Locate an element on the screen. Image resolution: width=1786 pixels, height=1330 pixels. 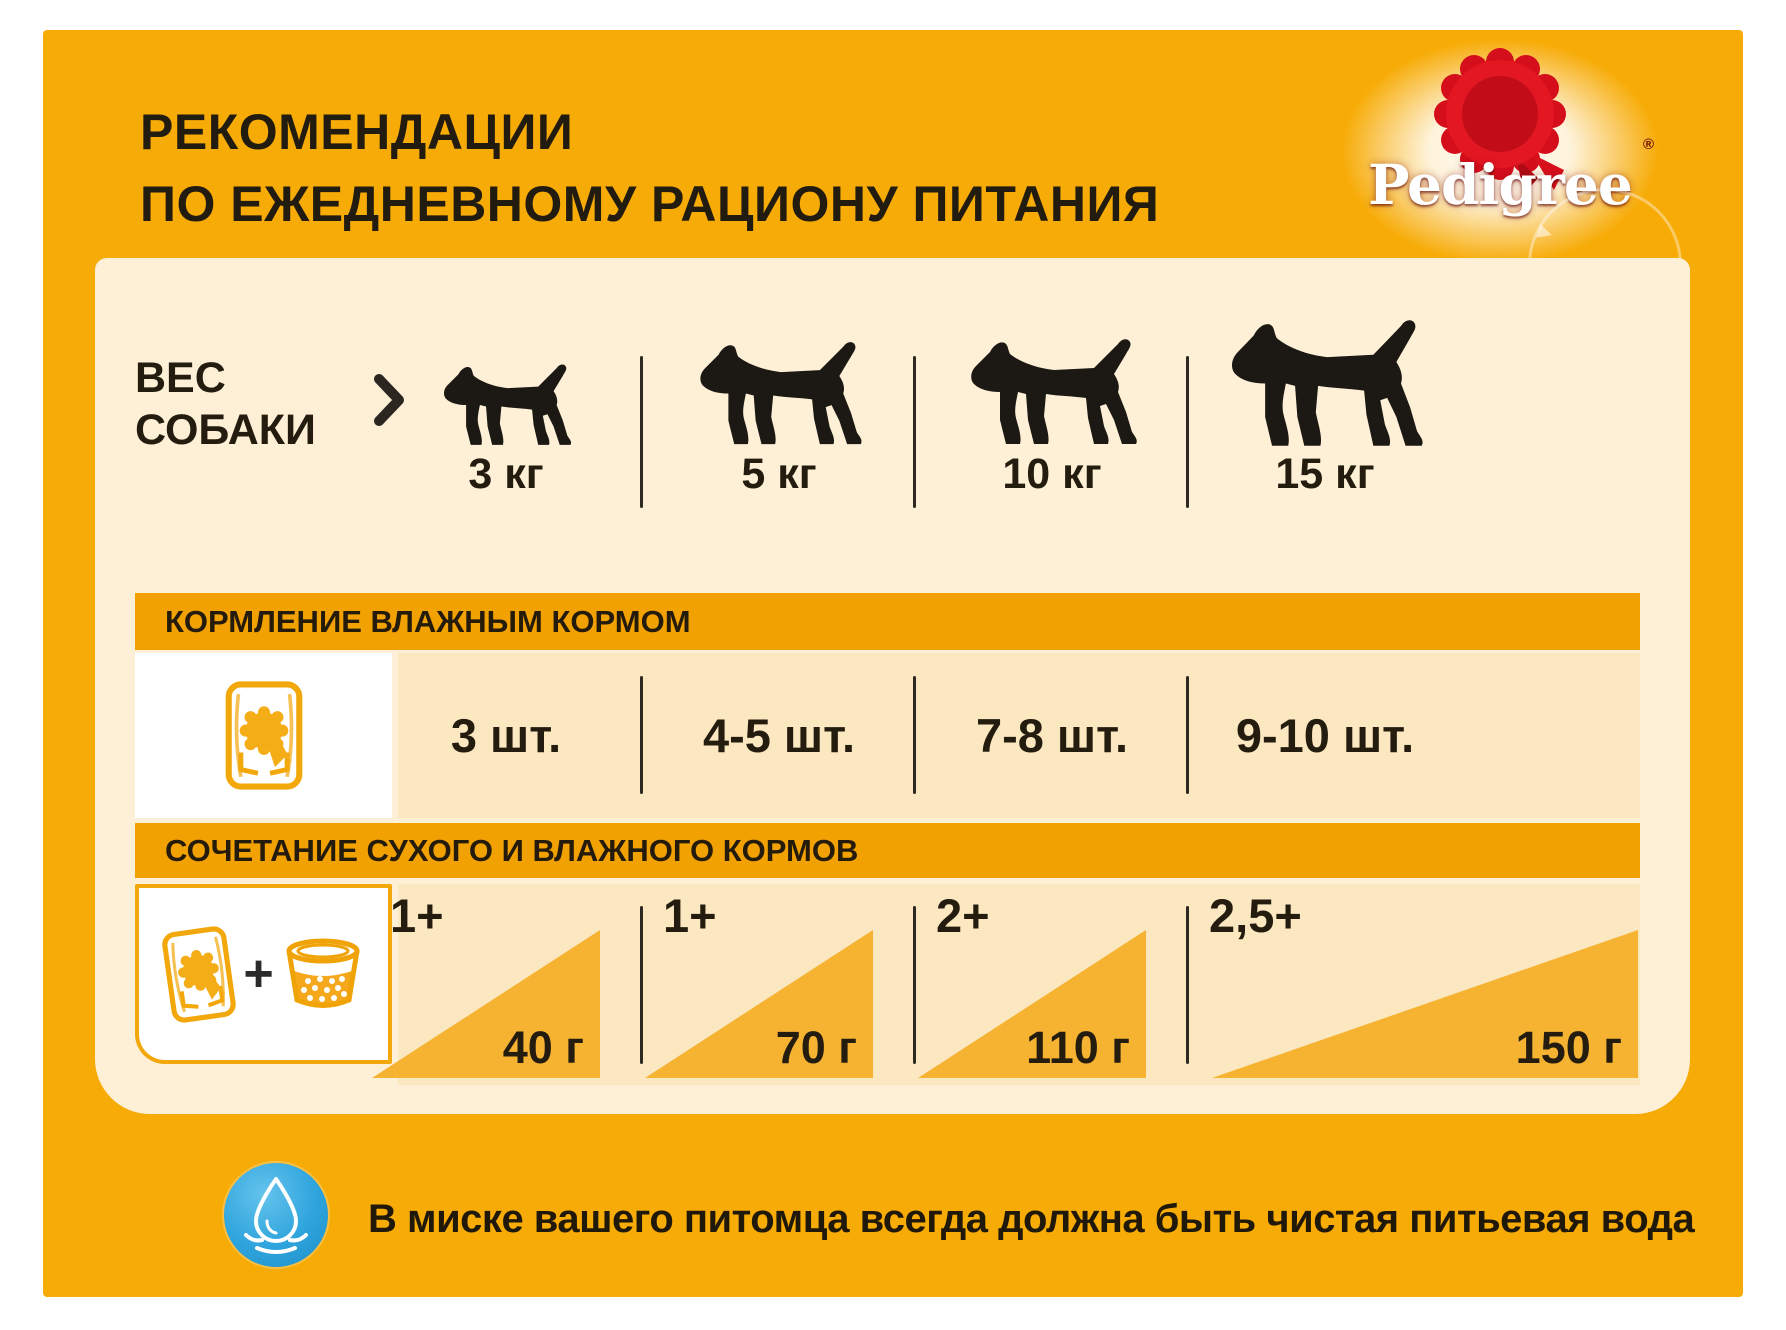
wet-food-section-header: КОРМЛЕНИЕ ВЛАЖНЫМ КОРМОМ is located at coordinates (887, 621).